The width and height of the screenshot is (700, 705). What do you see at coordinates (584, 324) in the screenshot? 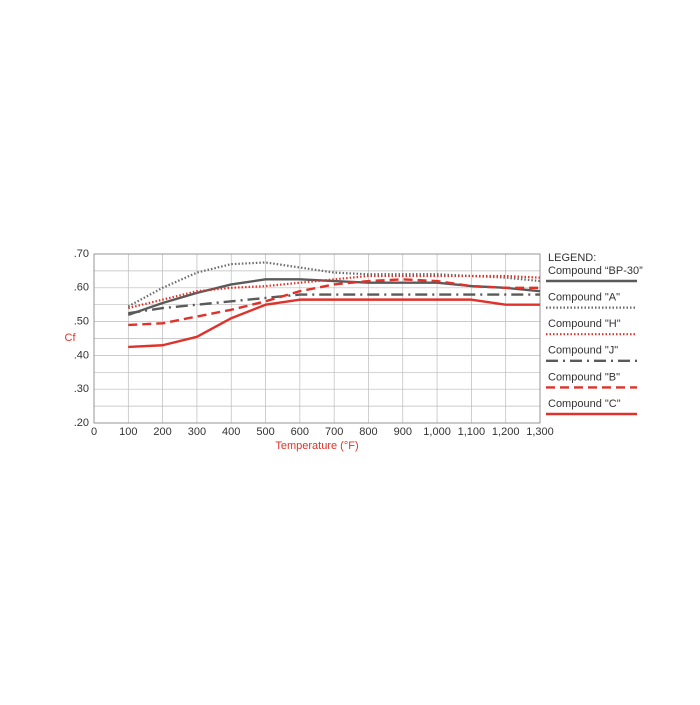
I see `legend-label: Compound "H"` at bounding box center [584, 324].